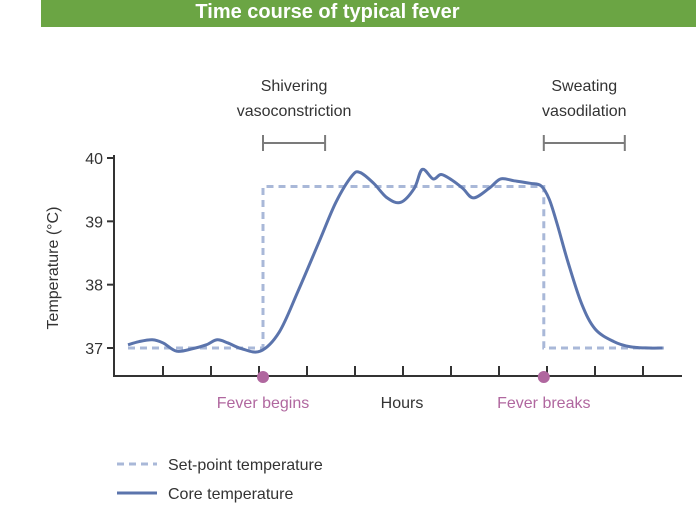 The image size is (696, 508). I want to click on bracket-label-1-0: Sweating, so click(584, 86).